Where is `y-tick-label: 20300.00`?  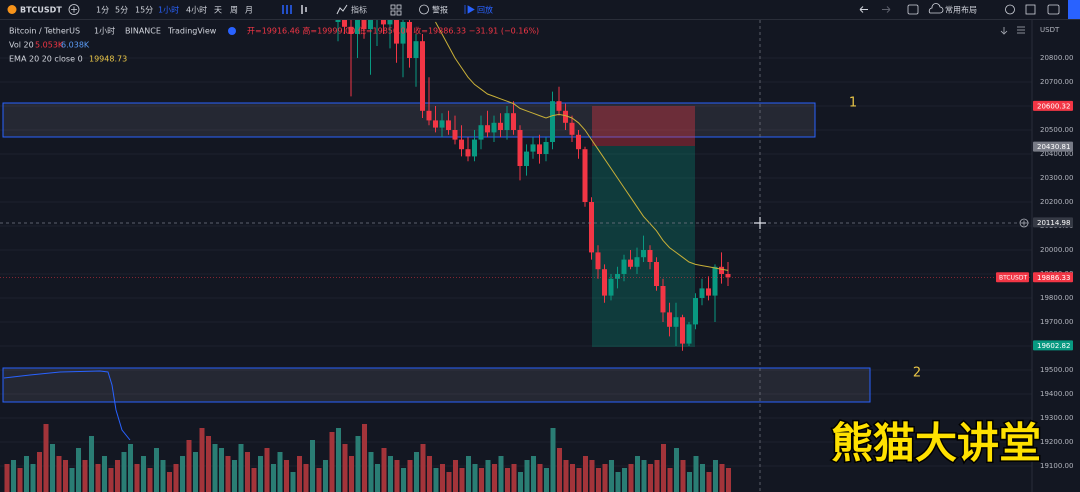 y-tick-label: 20300.00 is located at coordinates (1056, 178).